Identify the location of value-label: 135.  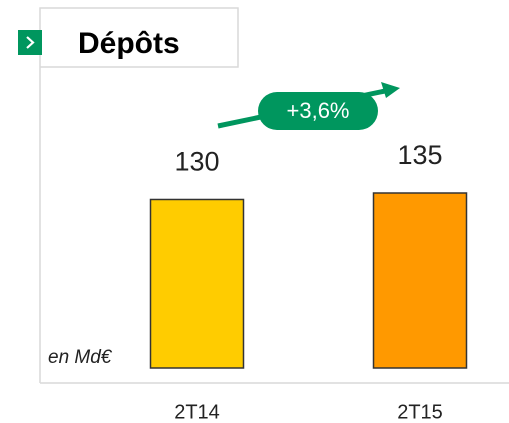
(419, 155).